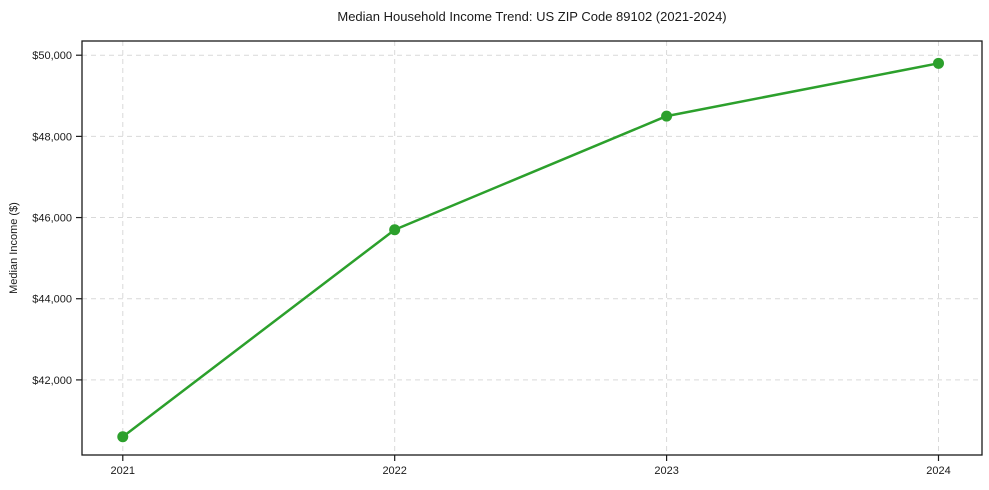 Image resolution: width=989 pixels, height=490 pixels. Describe the element at coordinates (666, 471) in the screenshot. I see `x-tick-label: 2023` at that location.